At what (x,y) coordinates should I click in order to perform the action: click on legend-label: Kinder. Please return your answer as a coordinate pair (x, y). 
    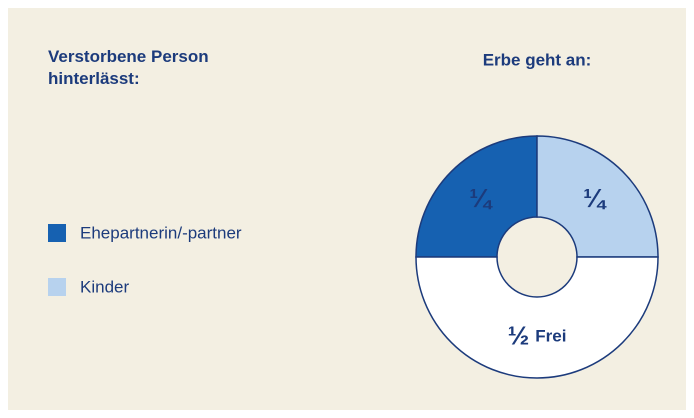
    Looking at the image, I should click on (104, 286).